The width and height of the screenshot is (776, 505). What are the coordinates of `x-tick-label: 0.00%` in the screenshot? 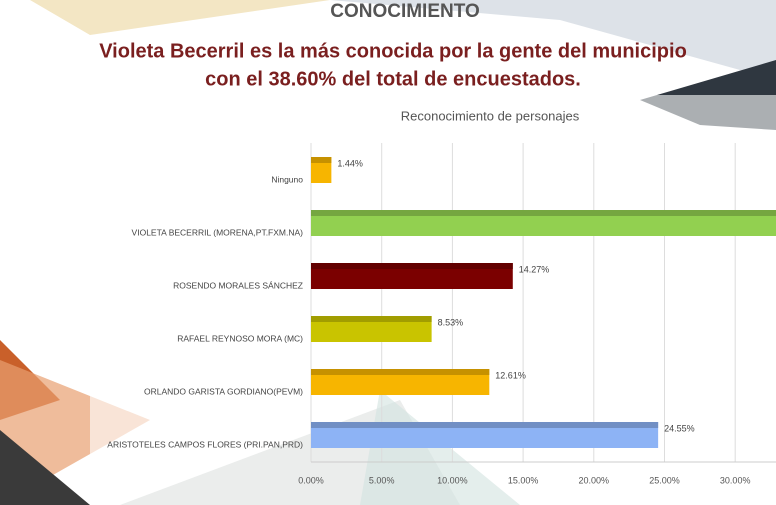 It's located at (311, 480).